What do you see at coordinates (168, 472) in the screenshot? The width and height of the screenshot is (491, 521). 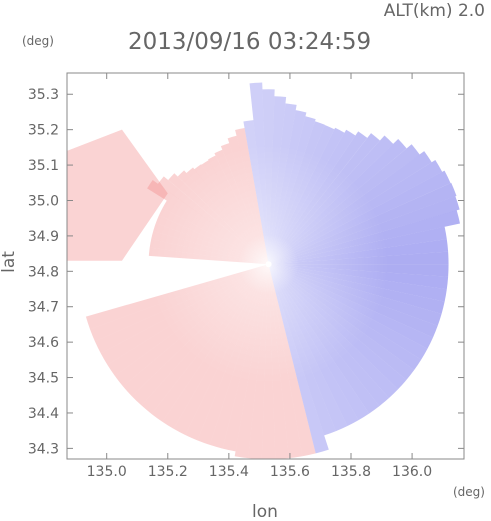 I see `x-tick-label: 135.2` at bounding box center [168, 472].